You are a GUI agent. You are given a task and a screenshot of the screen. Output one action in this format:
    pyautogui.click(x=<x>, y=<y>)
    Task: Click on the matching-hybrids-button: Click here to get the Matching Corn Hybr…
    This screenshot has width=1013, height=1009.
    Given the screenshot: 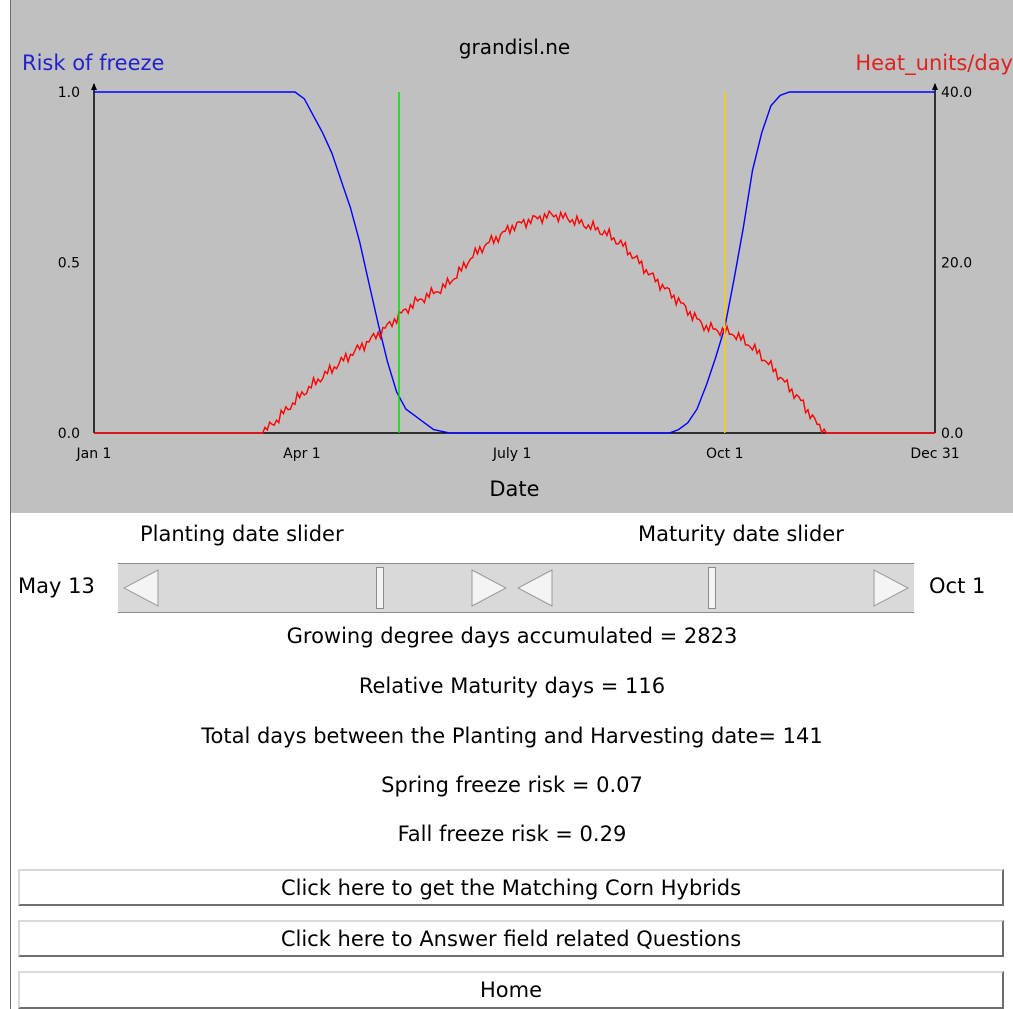 What is the action you would take?
    pyautogui.click(x=511, y=887)
    